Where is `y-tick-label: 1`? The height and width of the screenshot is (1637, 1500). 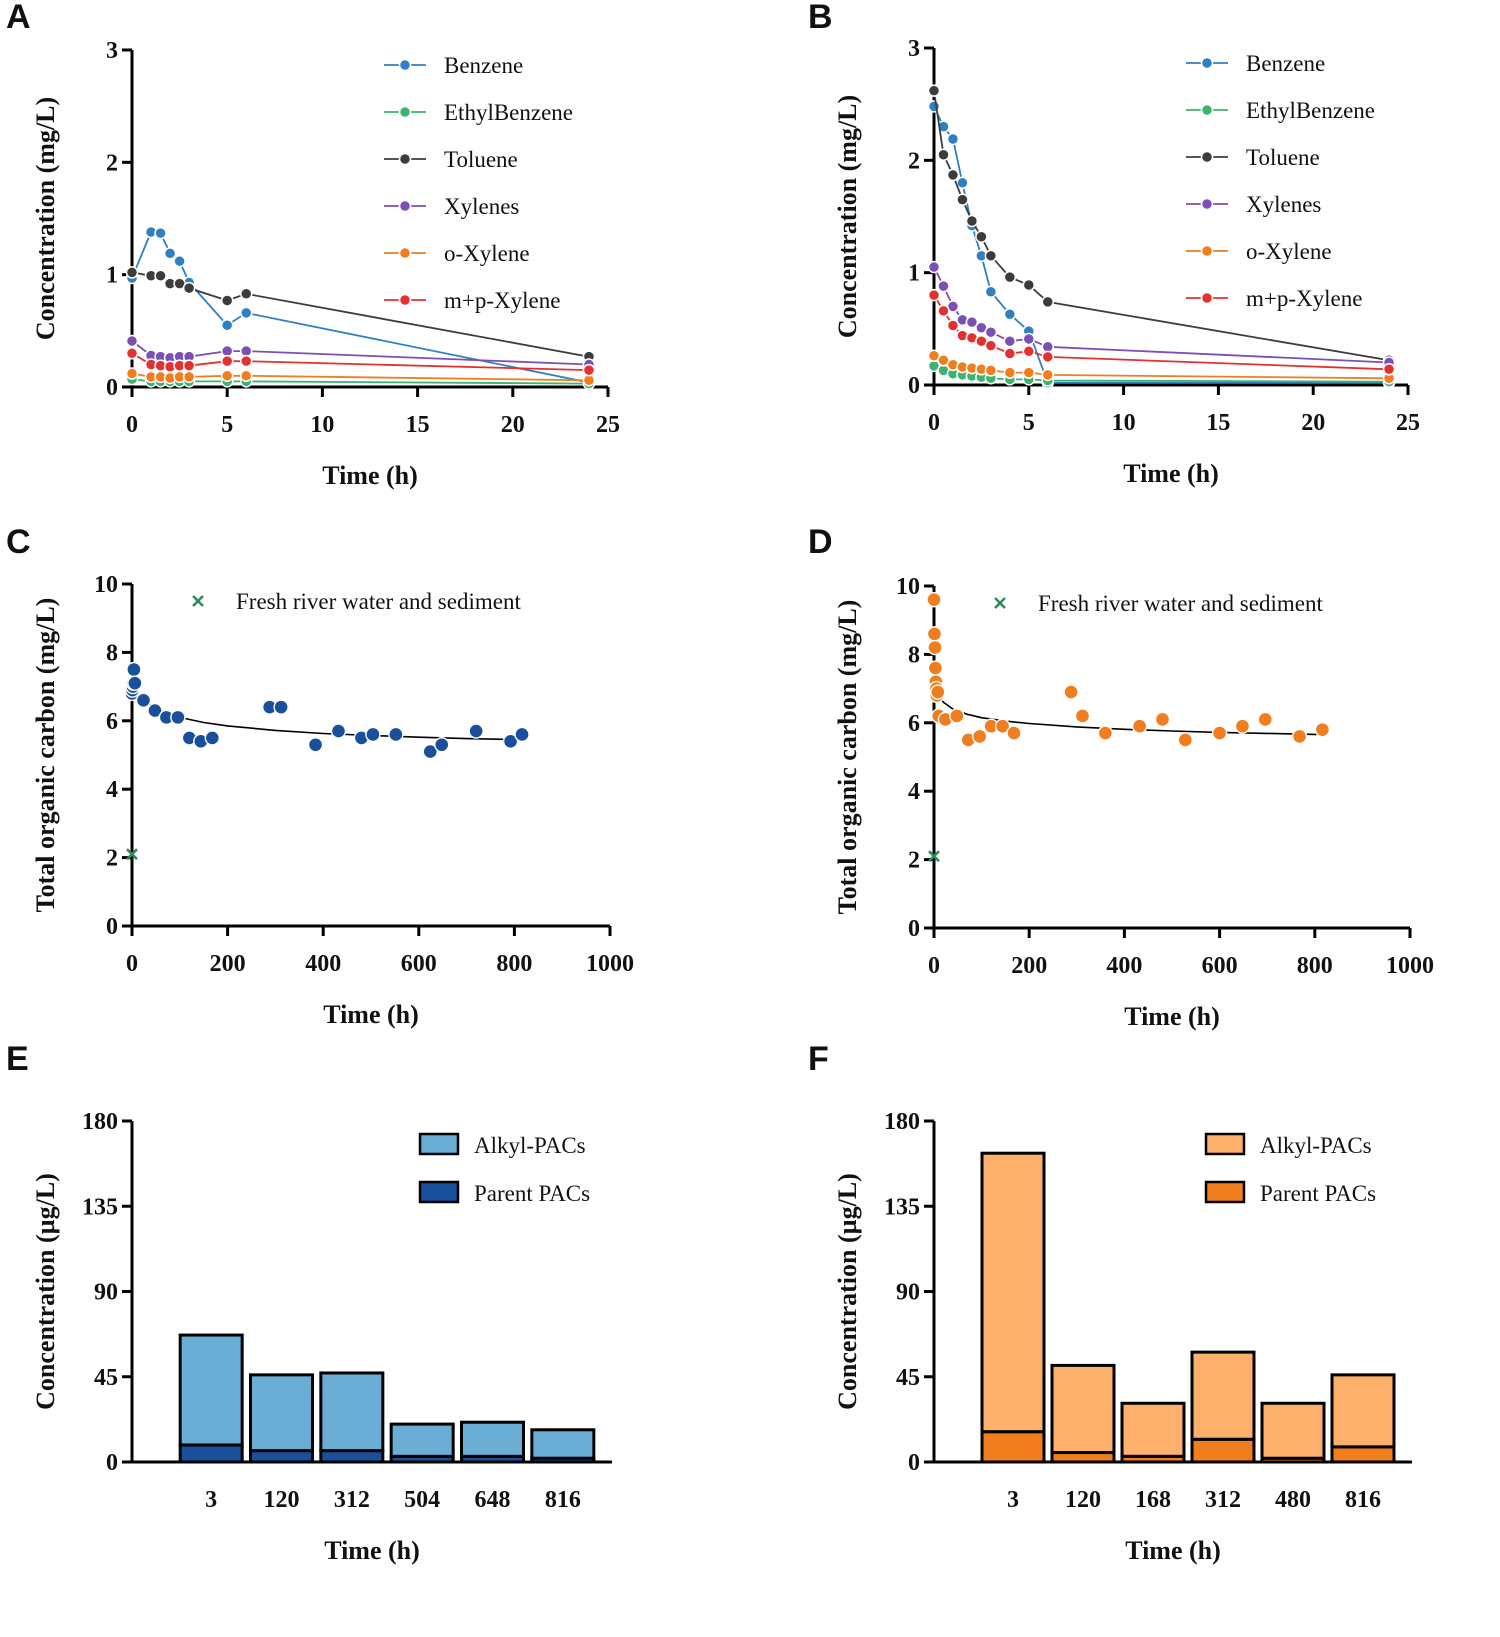
y-tick-label: 1 is located at coordinates (112, 276).